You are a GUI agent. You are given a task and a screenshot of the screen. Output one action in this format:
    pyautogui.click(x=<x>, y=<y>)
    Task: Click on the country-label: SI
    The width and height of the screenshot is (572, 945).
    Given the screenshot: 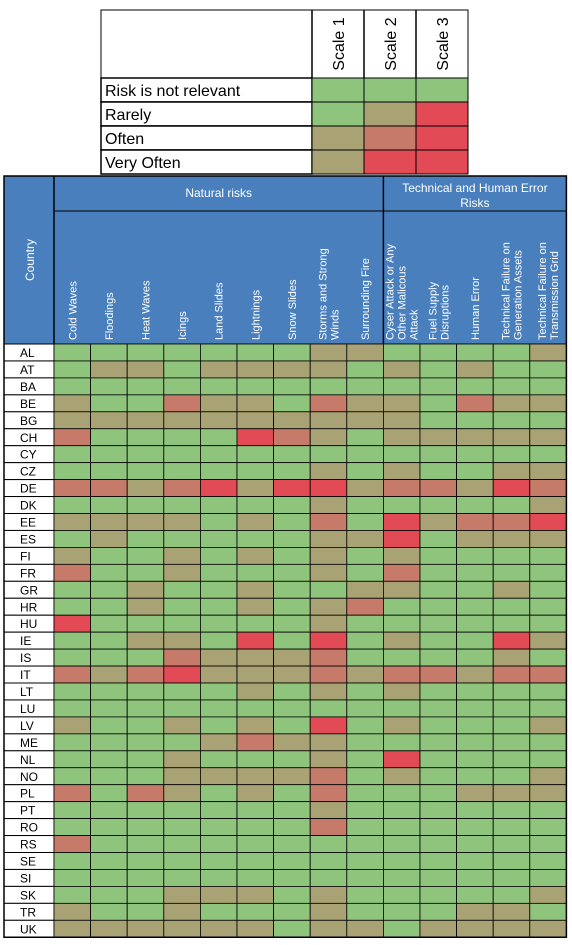 What is the action you would take?
    pyautogui.click(x=25, y=878)
    